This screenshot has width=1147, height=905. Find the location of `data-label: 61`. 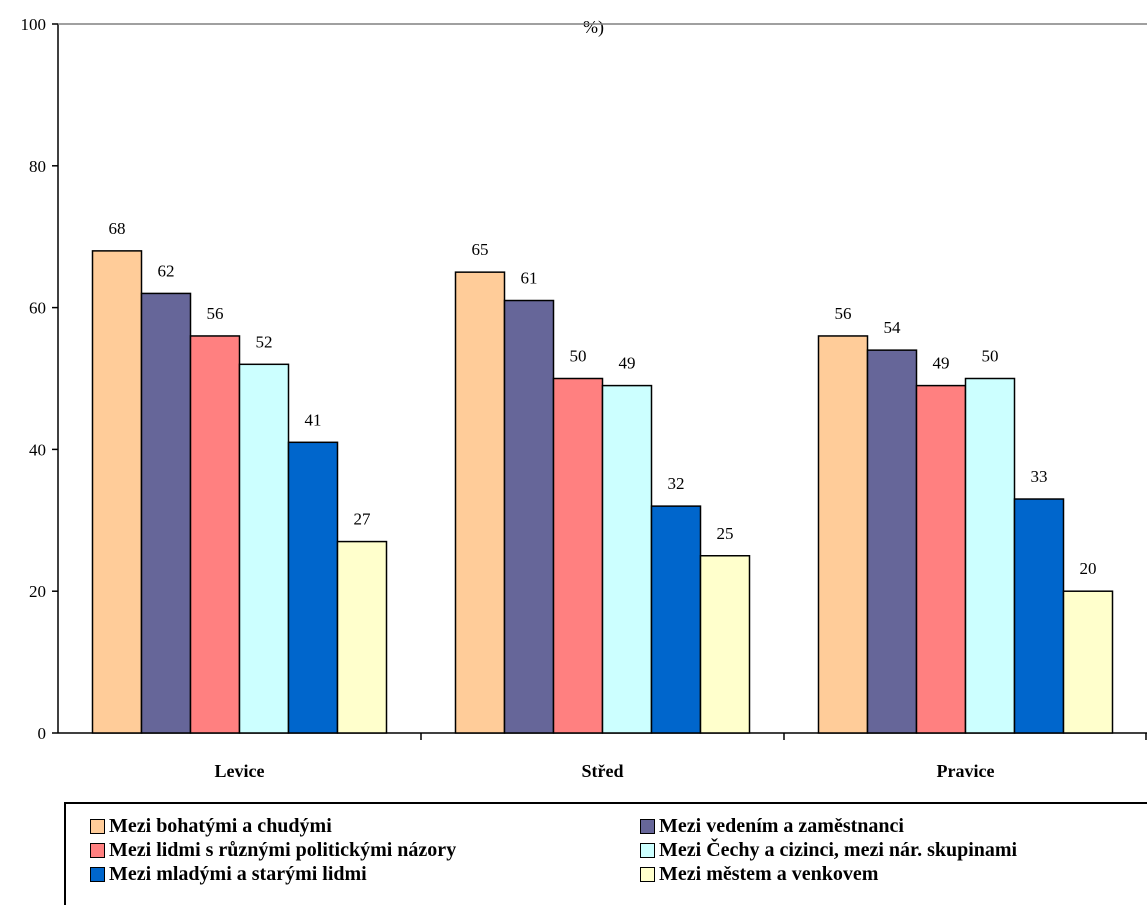

data-label: 61 is located at coordinates (529, 278).